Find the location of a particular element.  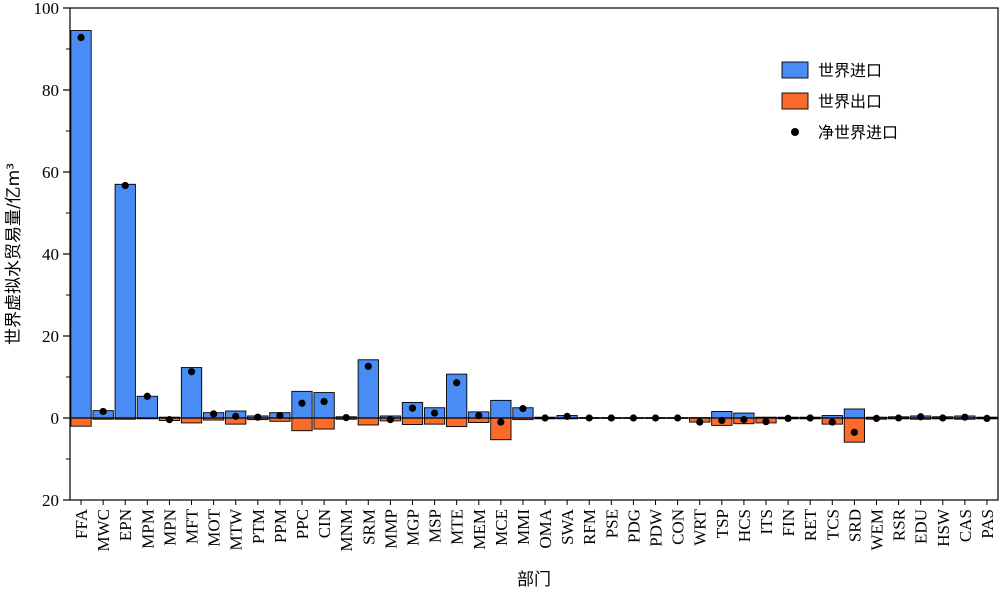

net-import-dot-fin is located at coordinates (788, 418).